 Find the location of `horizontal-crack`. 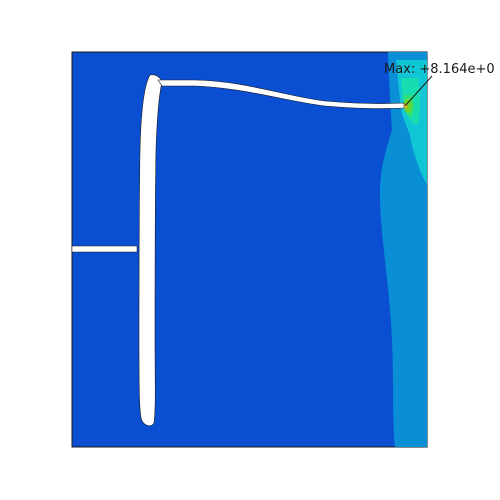

horizontal-crack is located at coordinates (281, 94).